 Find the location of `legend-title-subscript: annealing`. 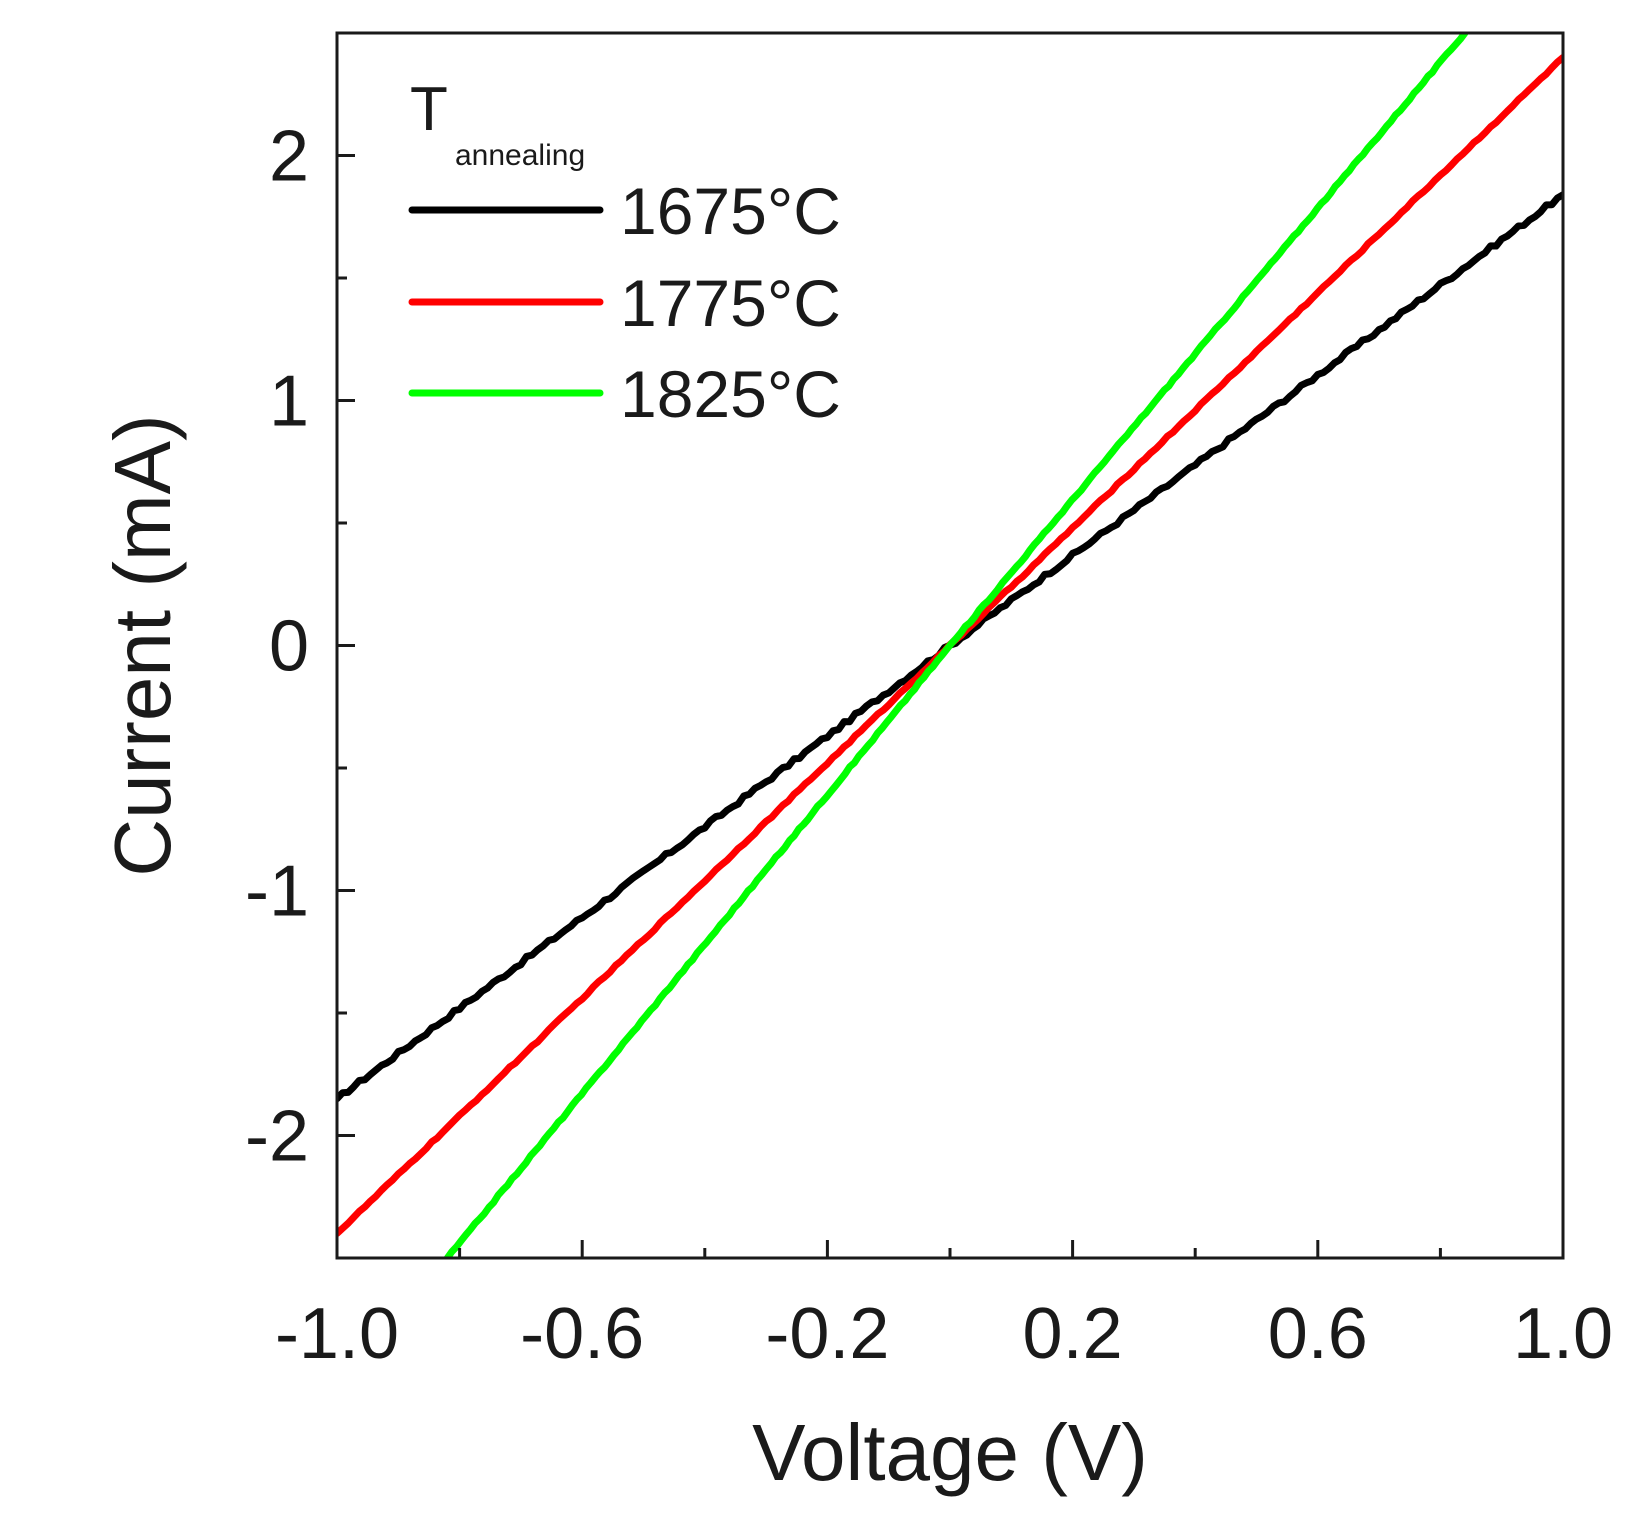

legend-title-subscript: annealing is located at coordinates (520, 155).